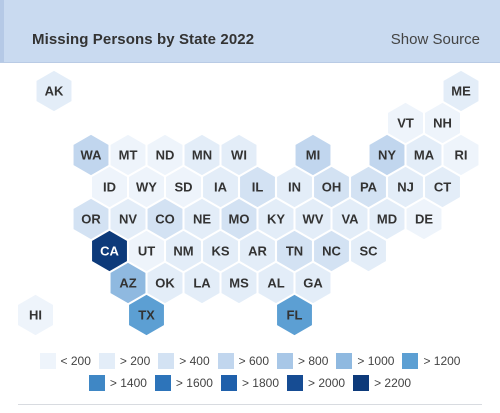 The image size is (500, 413). I want to click on state-label: IA, so click(221, 187).